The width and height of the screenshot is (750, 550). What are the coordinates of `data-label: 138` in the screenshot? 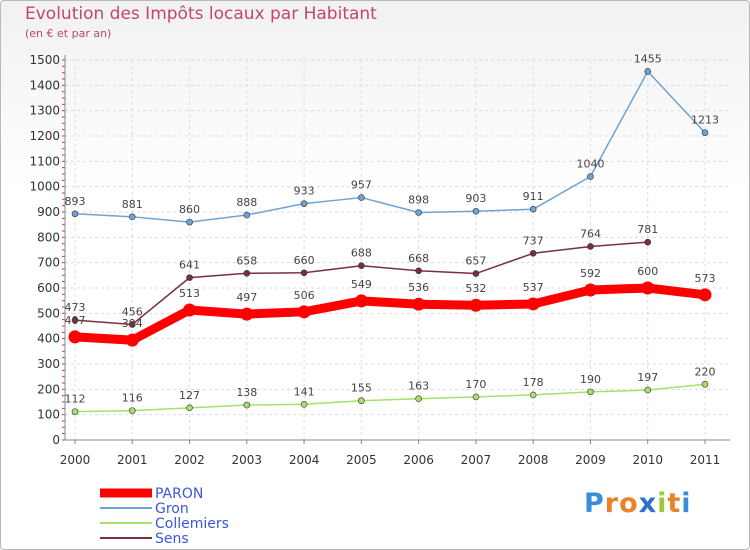 It's located at (246, 392).